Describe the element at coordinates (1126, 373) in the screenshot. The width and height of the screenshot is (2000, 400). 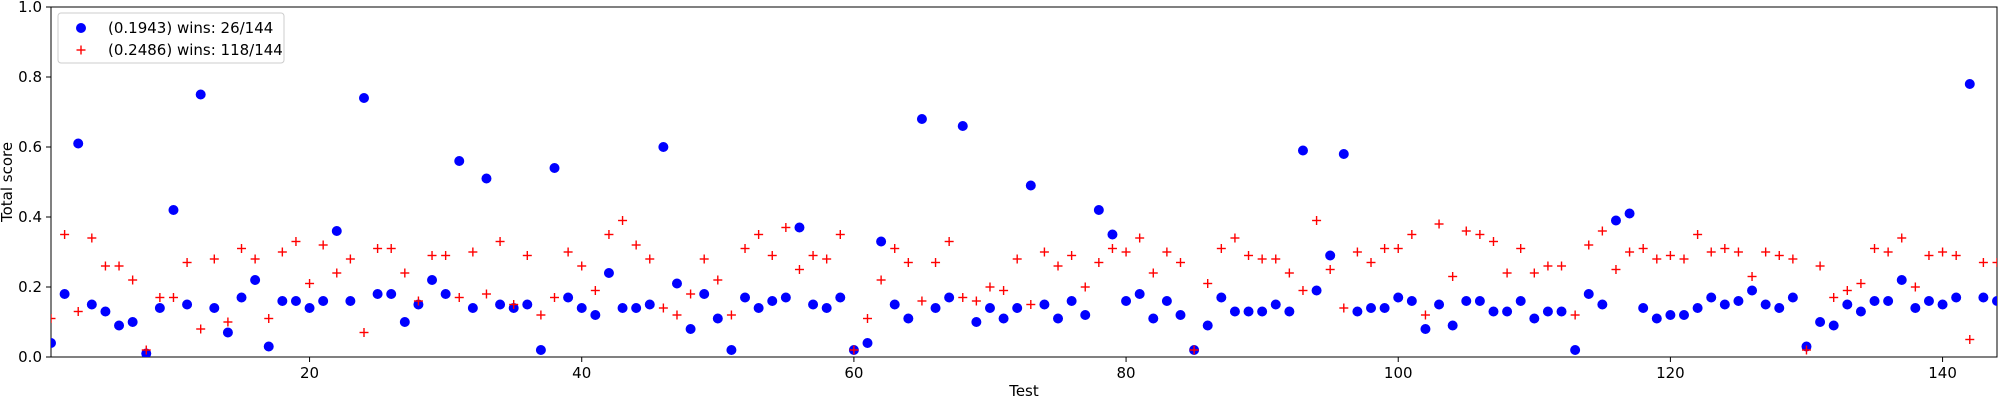
I see `x-tick-label: 80` at that location.